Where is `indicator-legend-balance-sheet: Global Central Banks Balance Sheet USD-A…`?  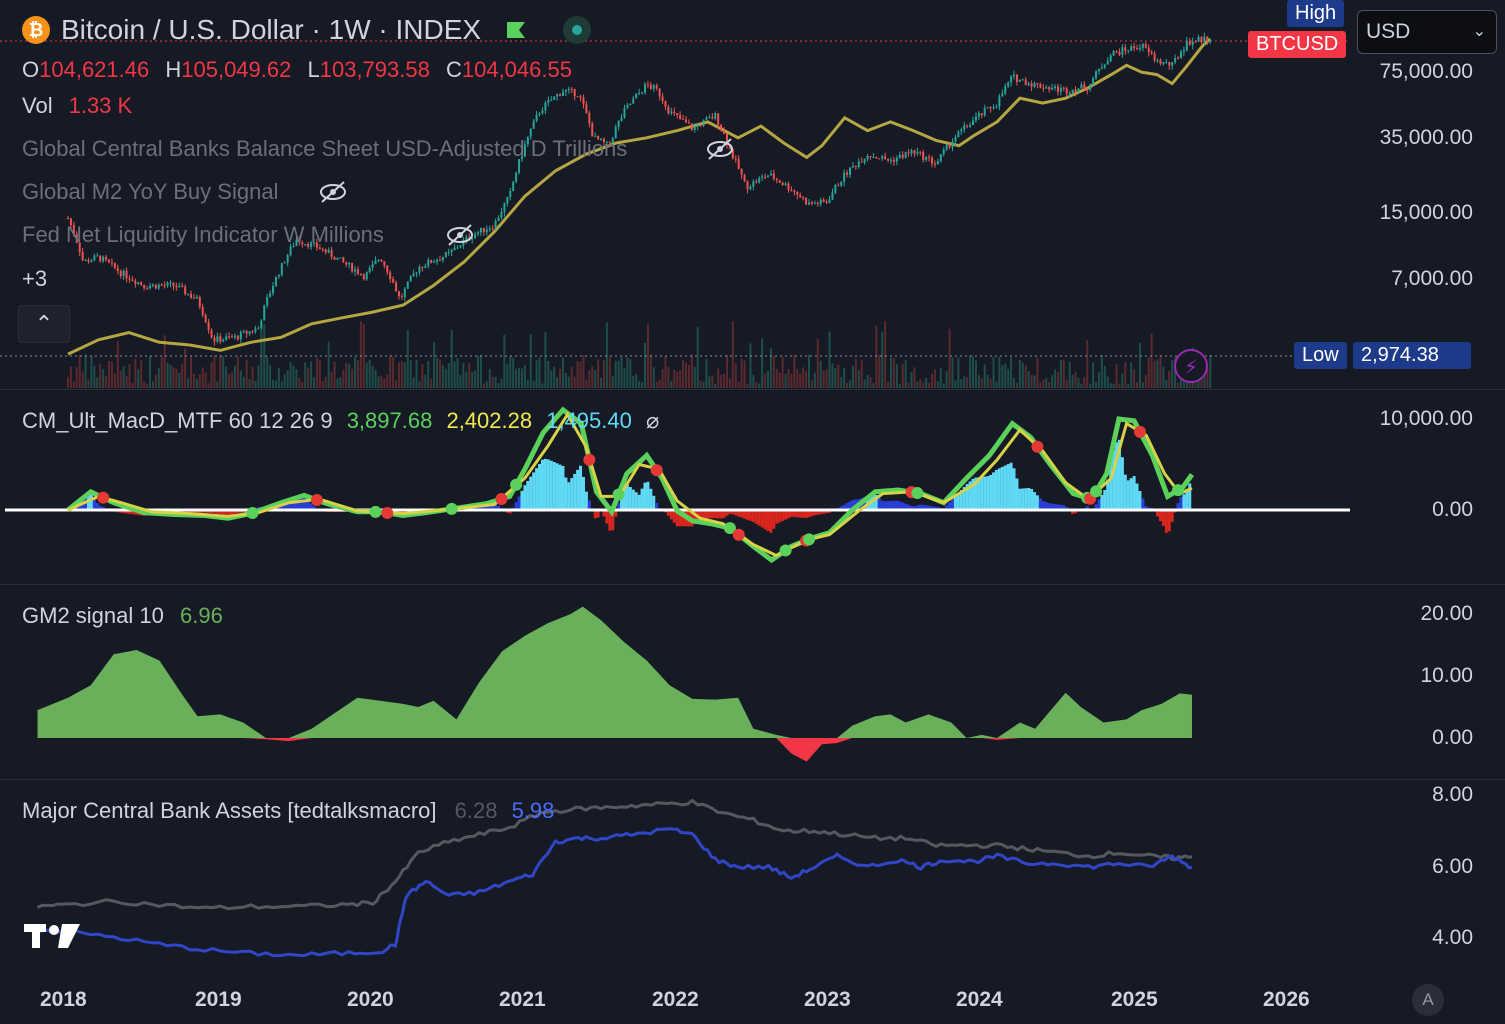 indicator-legend-balance-sheet: Global Central Banks Balance Sheet USD-A… is located at coordinates (325, 148).